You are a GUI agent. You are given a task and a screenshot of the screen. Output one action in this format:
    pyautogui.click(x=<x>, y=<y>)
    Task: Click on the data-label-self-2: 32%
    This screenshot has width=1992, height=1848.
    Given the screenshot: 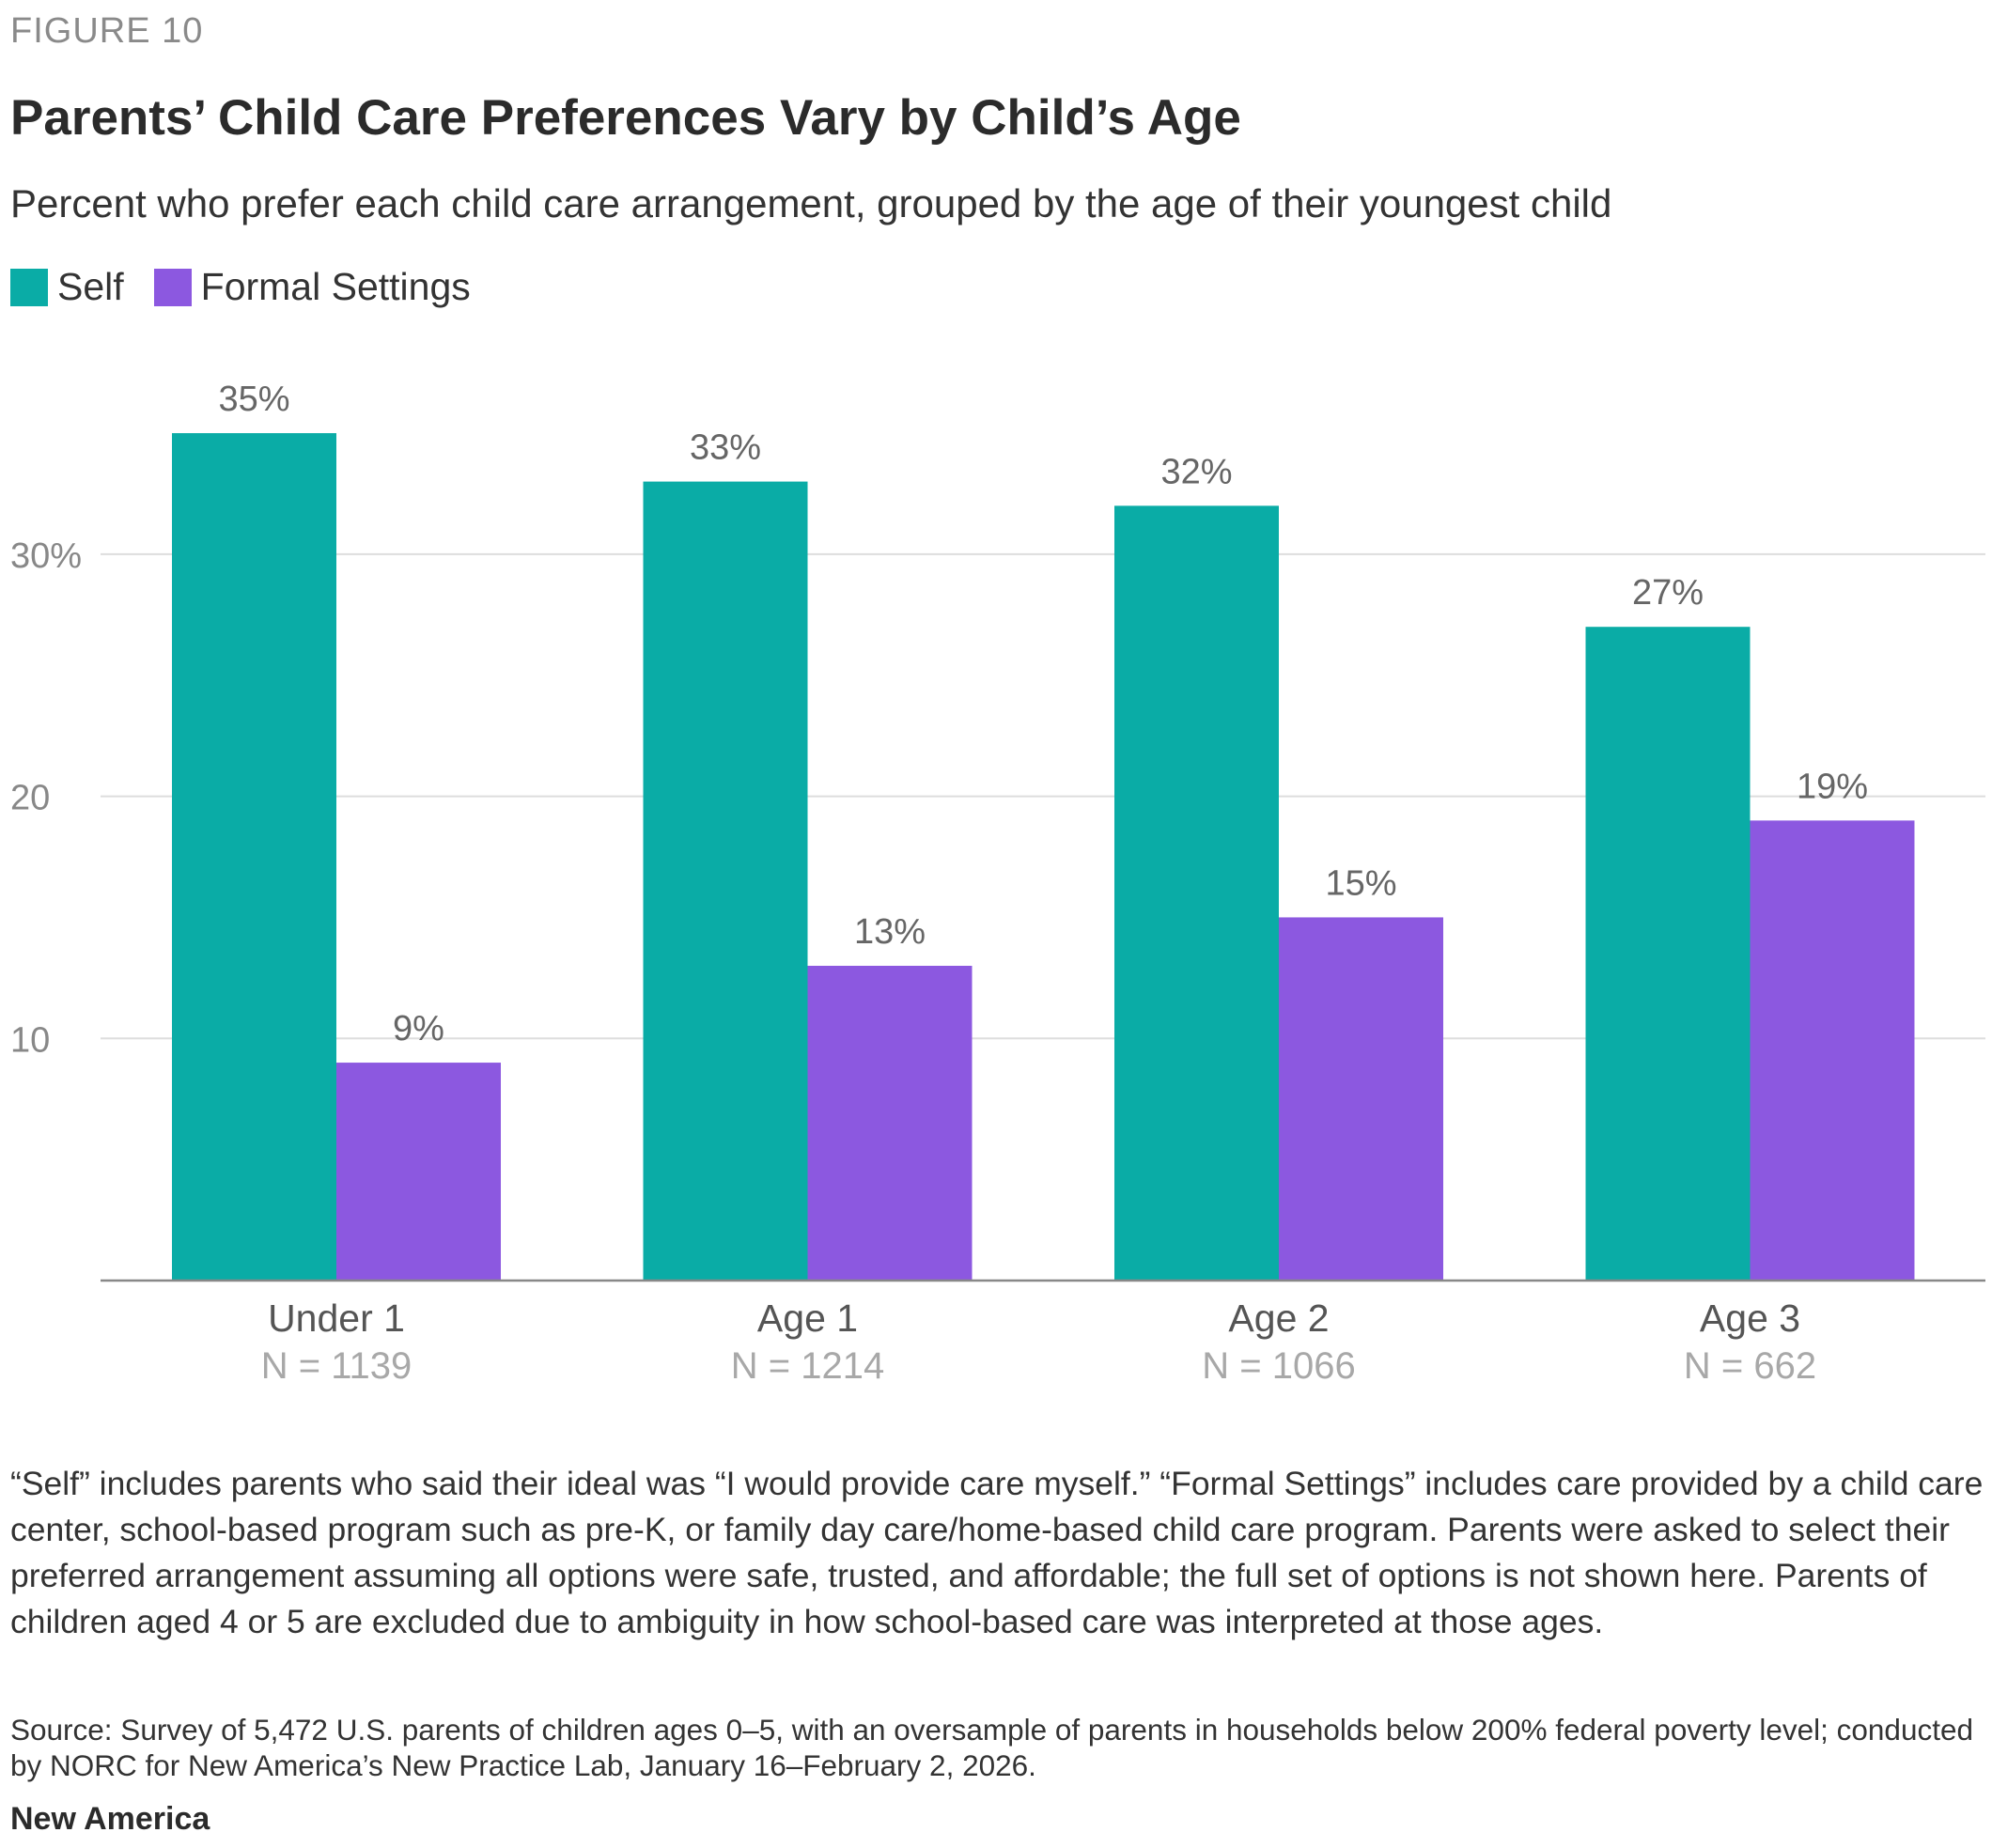 What is the action you would take?
    pyautogui.click(x=1196, y=471)
    